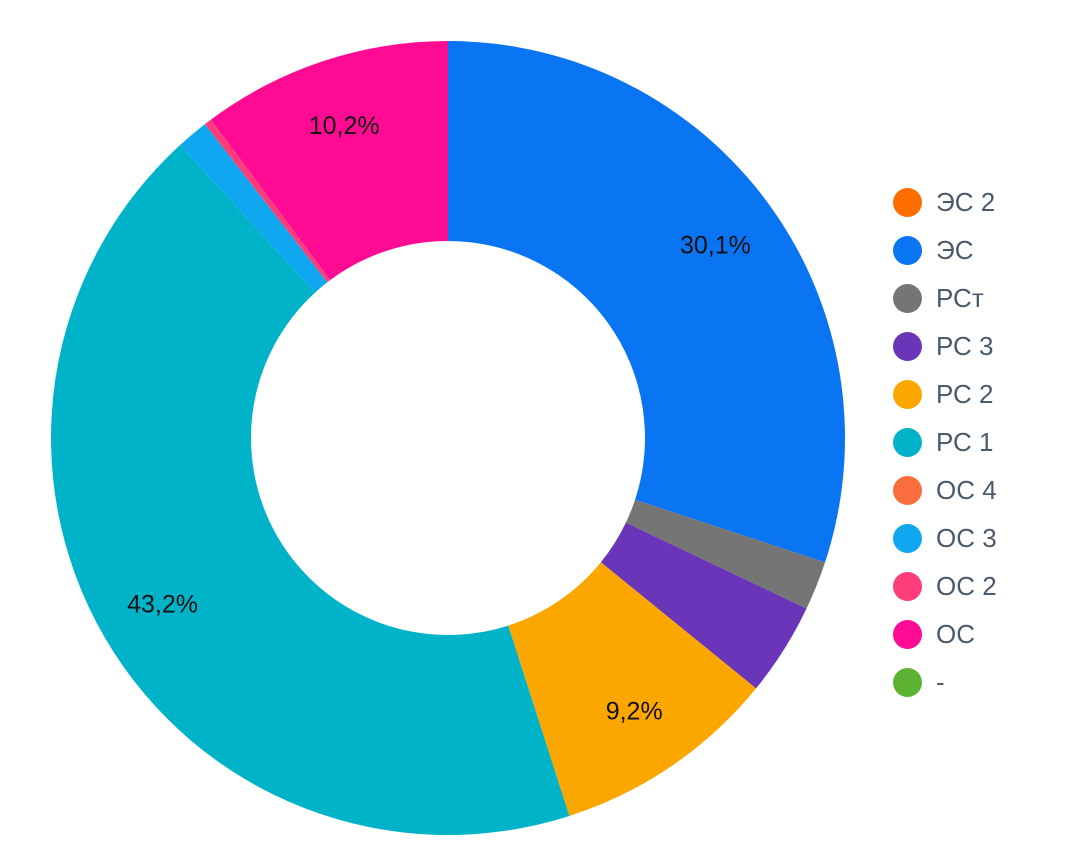  What do you see at coordinates (634, 711) in the screenshot?
I see `slice-label-РС 2: 9,2%` at bounding box center [634, 711].